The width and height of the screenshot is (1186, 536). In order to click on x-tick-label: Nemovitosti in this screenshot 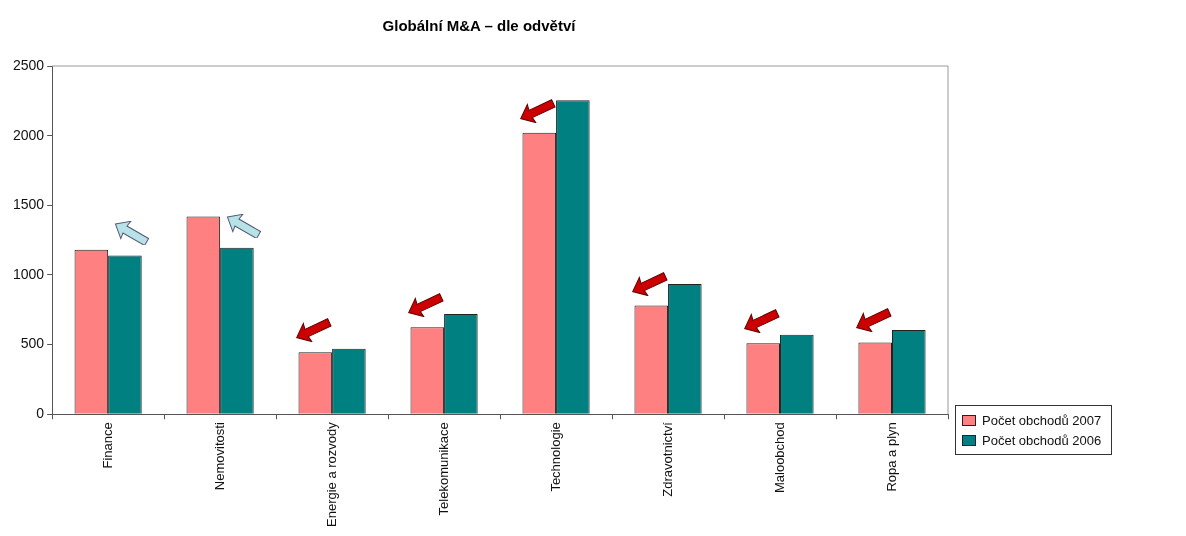, I will do `click(219, 456)`.